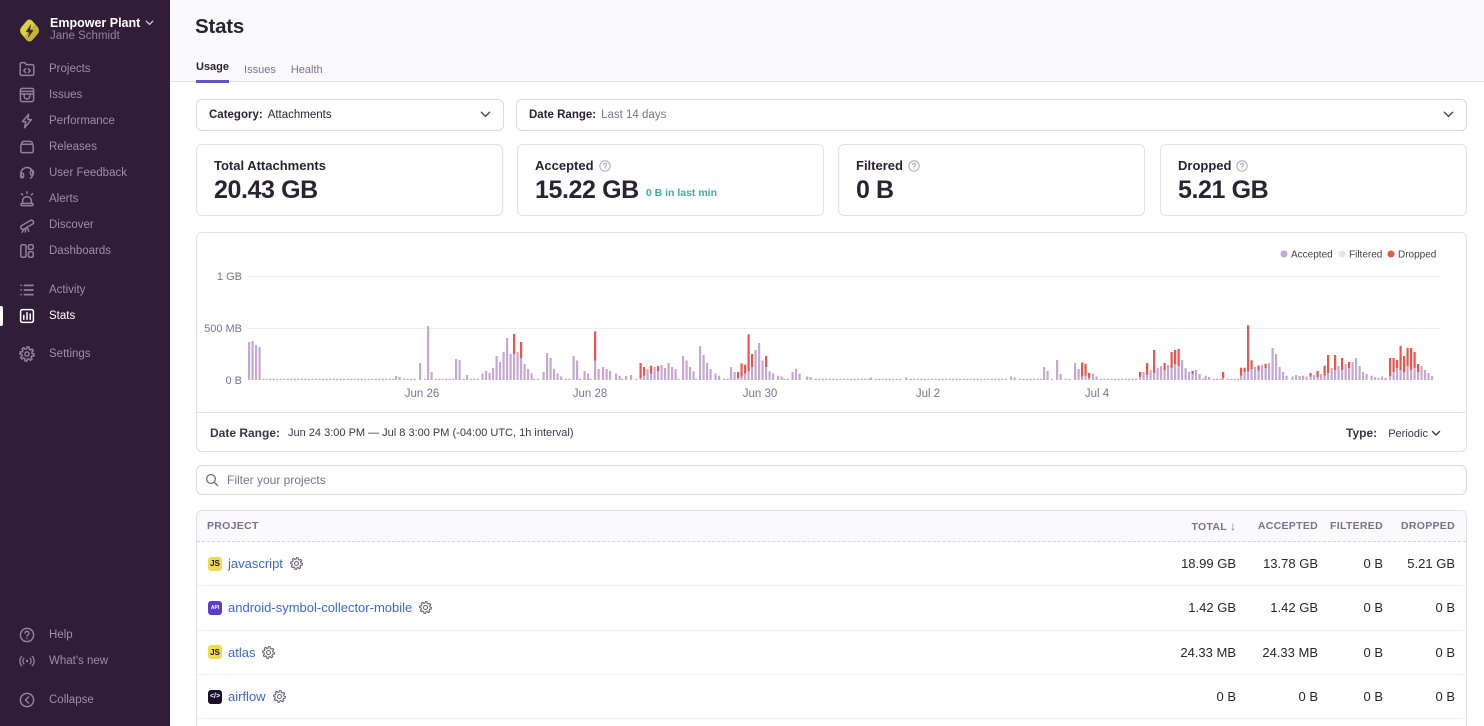 The width and height of the screenshot is (1484, 726). What do you see at coordinates (233, 381) in the screenshot?
I see `svg-text: 0 B` at bounding box center [233, 381].